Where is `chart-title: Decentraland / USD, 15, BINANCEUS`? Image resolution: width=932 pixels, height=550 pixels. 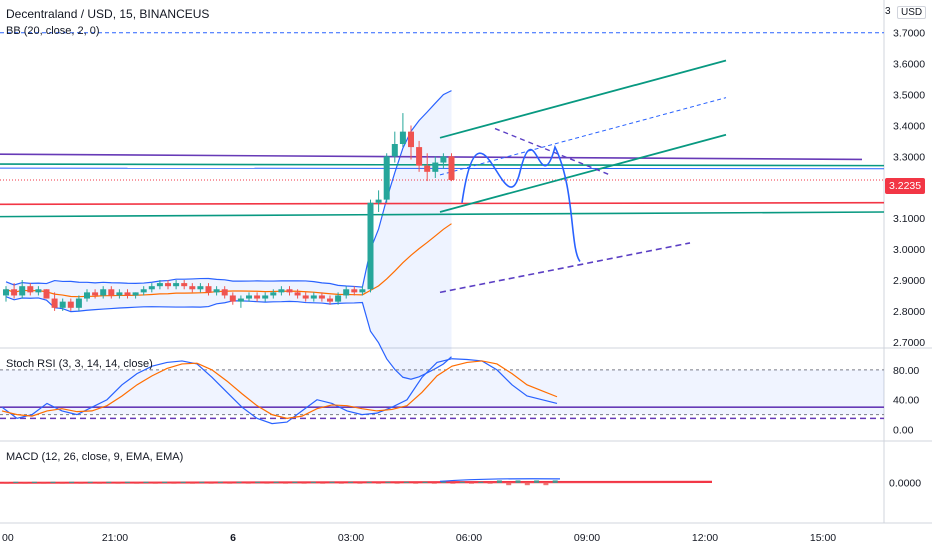 chart-title: Decentraland / USD, 15, BINANCEUS is located at coordinates (108, 14).